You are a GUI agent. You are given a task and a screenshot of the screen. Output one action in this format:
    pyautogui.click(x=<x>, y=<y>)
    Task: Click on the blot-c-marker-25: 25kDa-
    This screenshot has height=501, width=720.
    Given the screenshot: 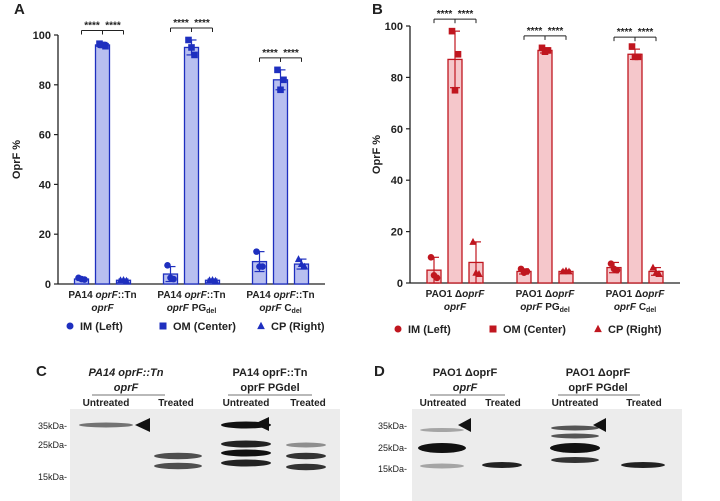 What is the action you would take?
    pyautogui.click(x=52, y=445)
    